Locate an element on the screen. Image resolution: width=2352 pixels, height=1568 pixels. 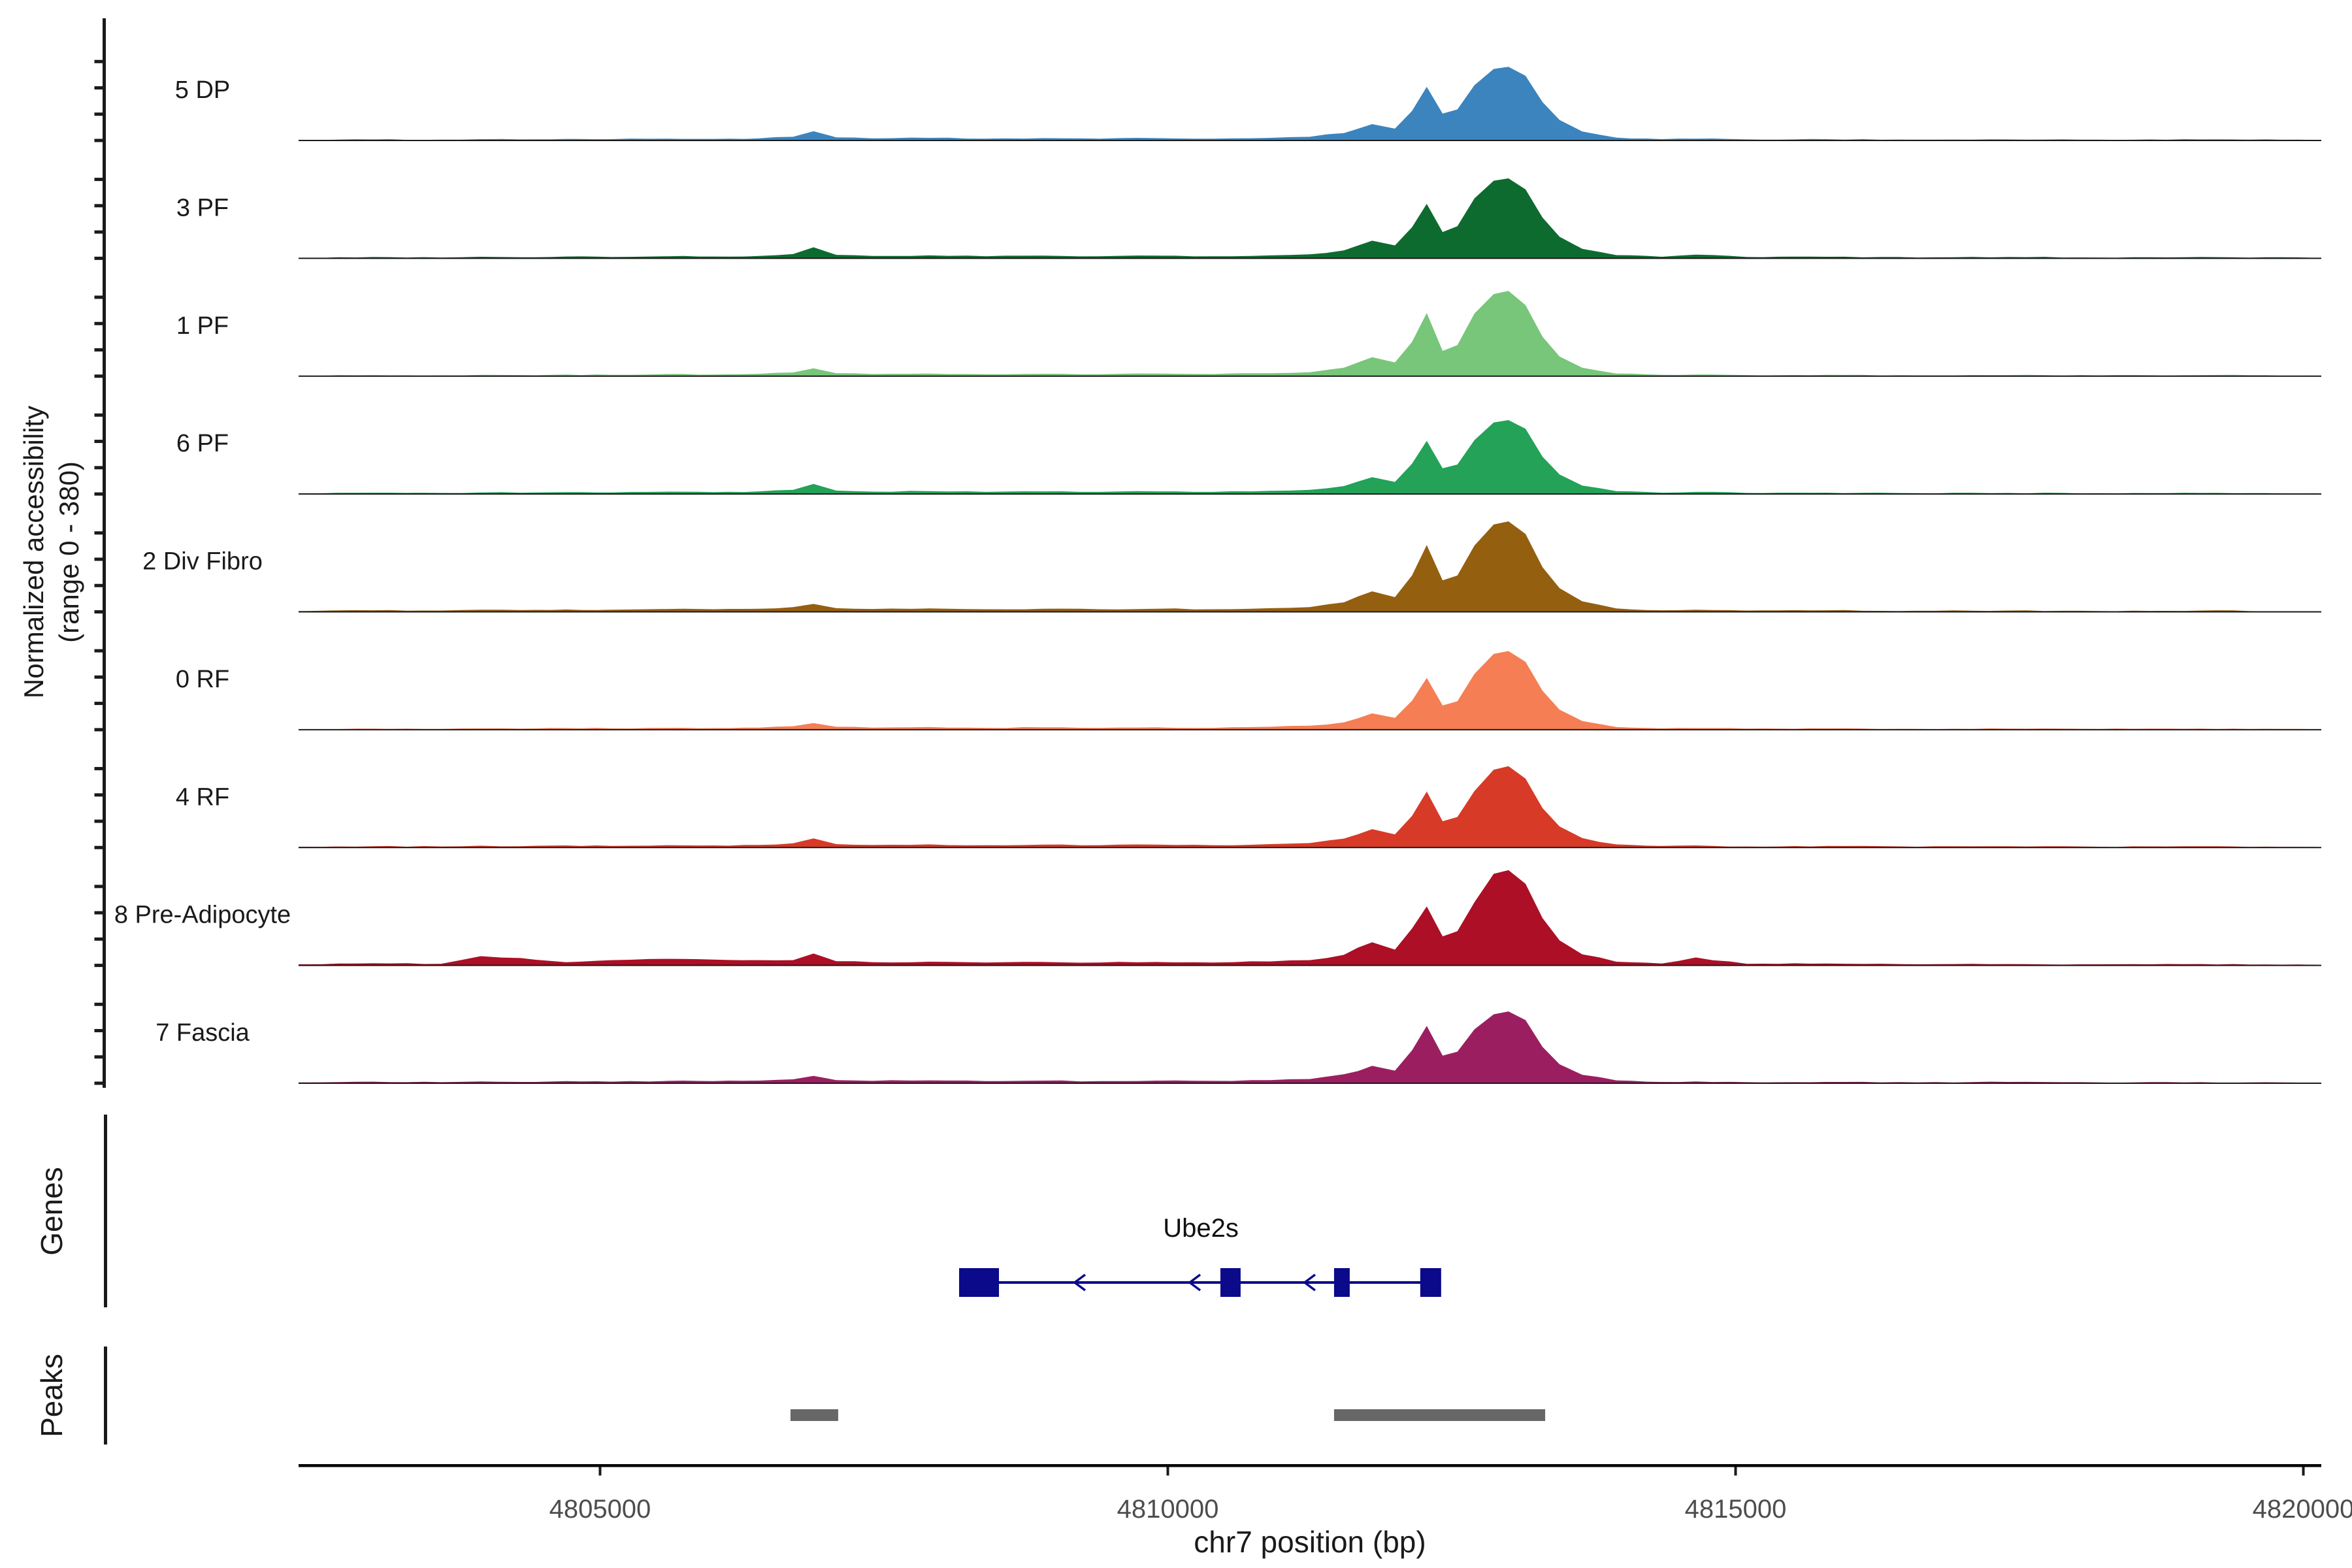
coverage-area-7-fascia is located at coordinates (1310, 1047).